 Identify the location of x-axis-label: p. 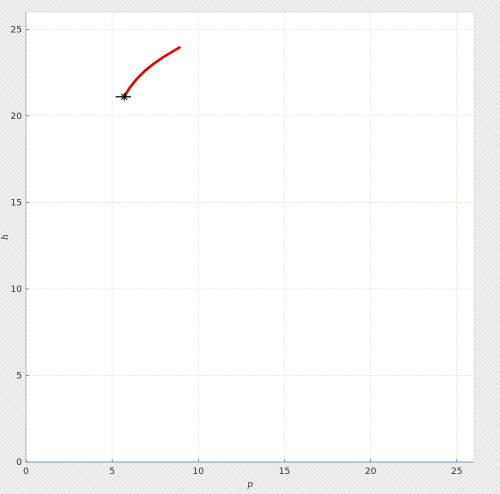
(250, 485).